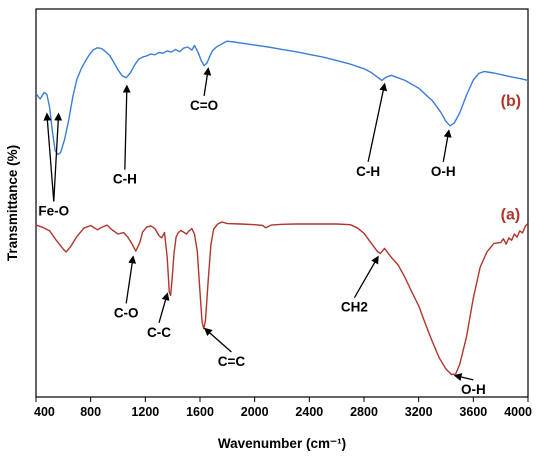 The height and width of the screenshot is (457, 550). What do you see at coordinates (354, 307) in the screenshot?
I see `annotation-label: CH2` at bounding box center [354, 307].